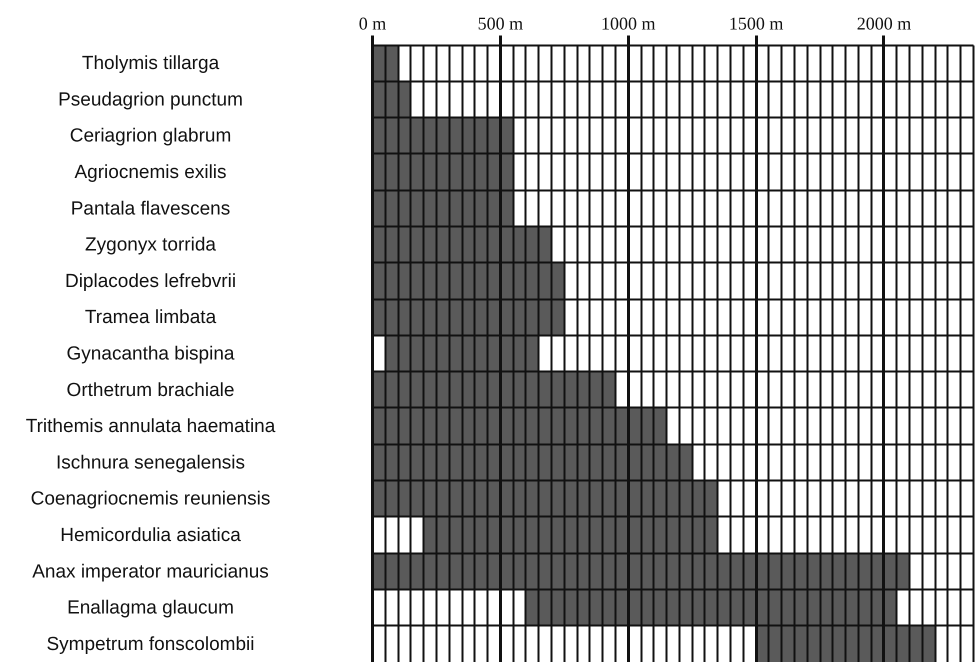  Describe the element at coordinates (150, 173) in the screenshot. I see `y-tick-label: Agriocnemis exilis` at that location.